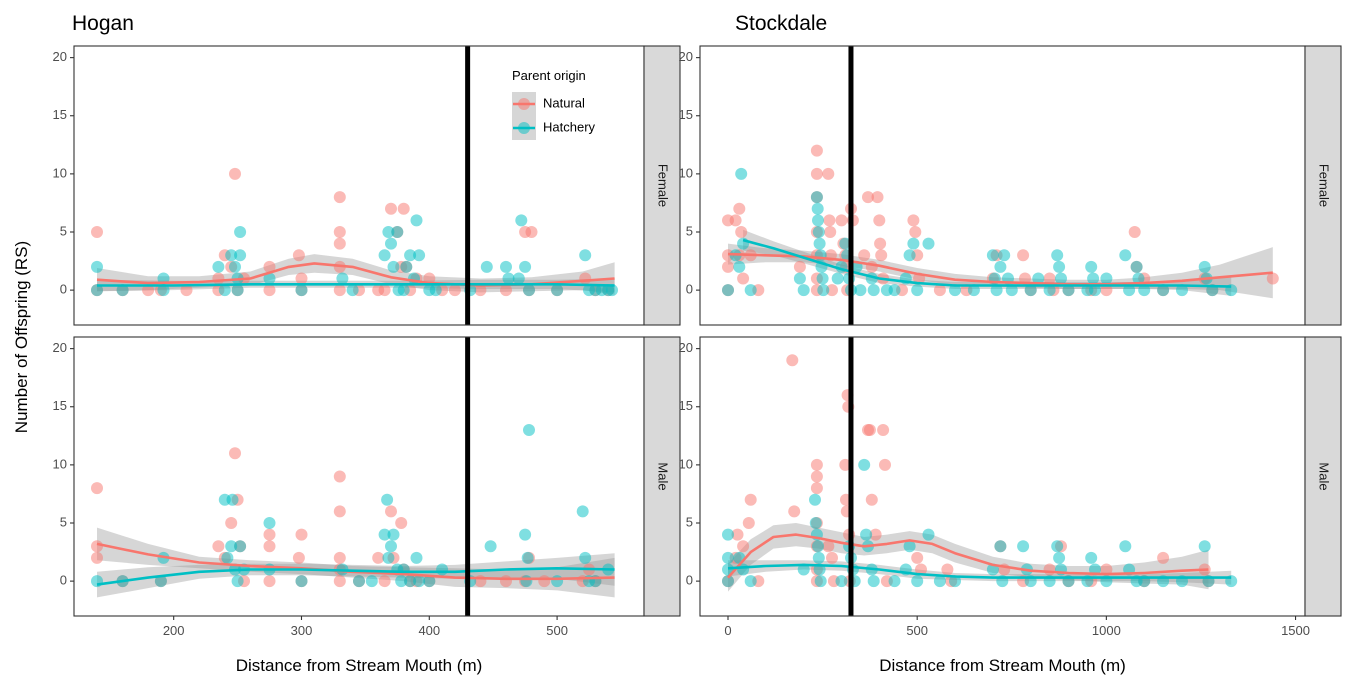  I want to click on hogan-male-hatchery-confidence-band, so click(356, 575).